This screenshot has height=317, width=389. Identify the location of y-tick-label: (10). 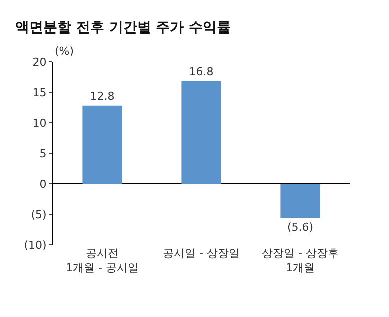
(35, 245).